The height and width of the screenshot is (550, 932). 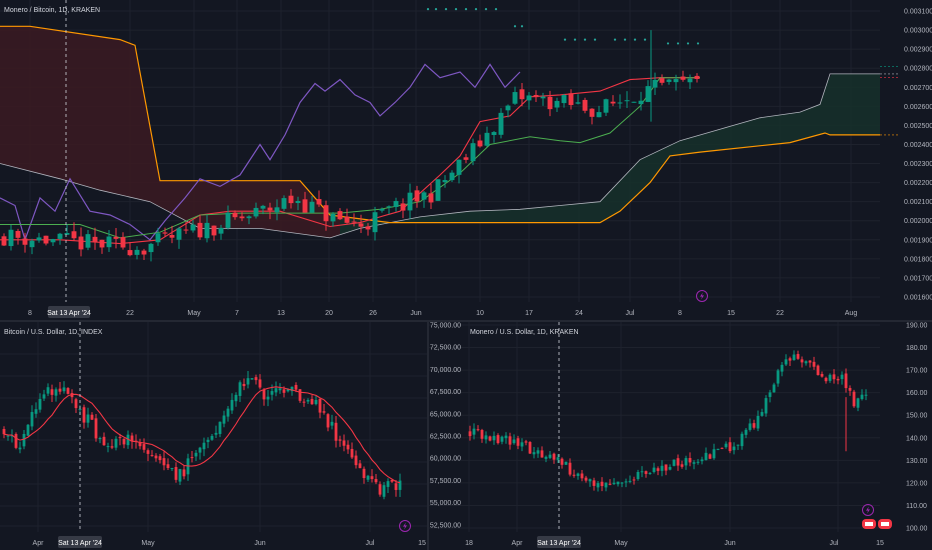 I want to click on xmr-x-tick-label: Apr, so click(x=518, y=543).